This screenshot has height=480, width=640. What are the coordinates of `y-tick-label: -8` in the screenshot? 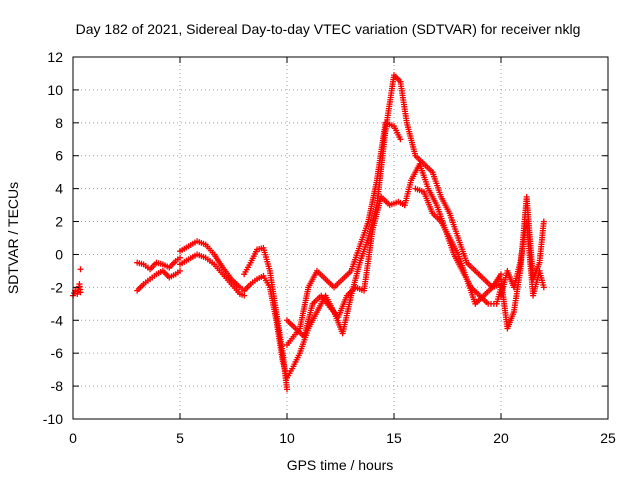 It's located at (57, 386).